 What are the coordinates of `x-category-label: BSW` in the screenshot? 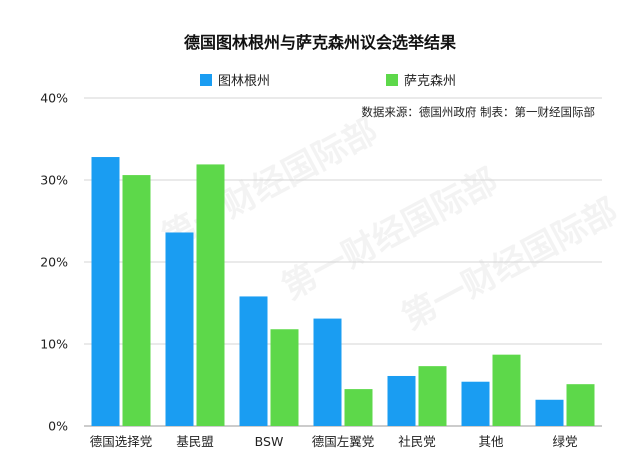 It's located at (269, 441).